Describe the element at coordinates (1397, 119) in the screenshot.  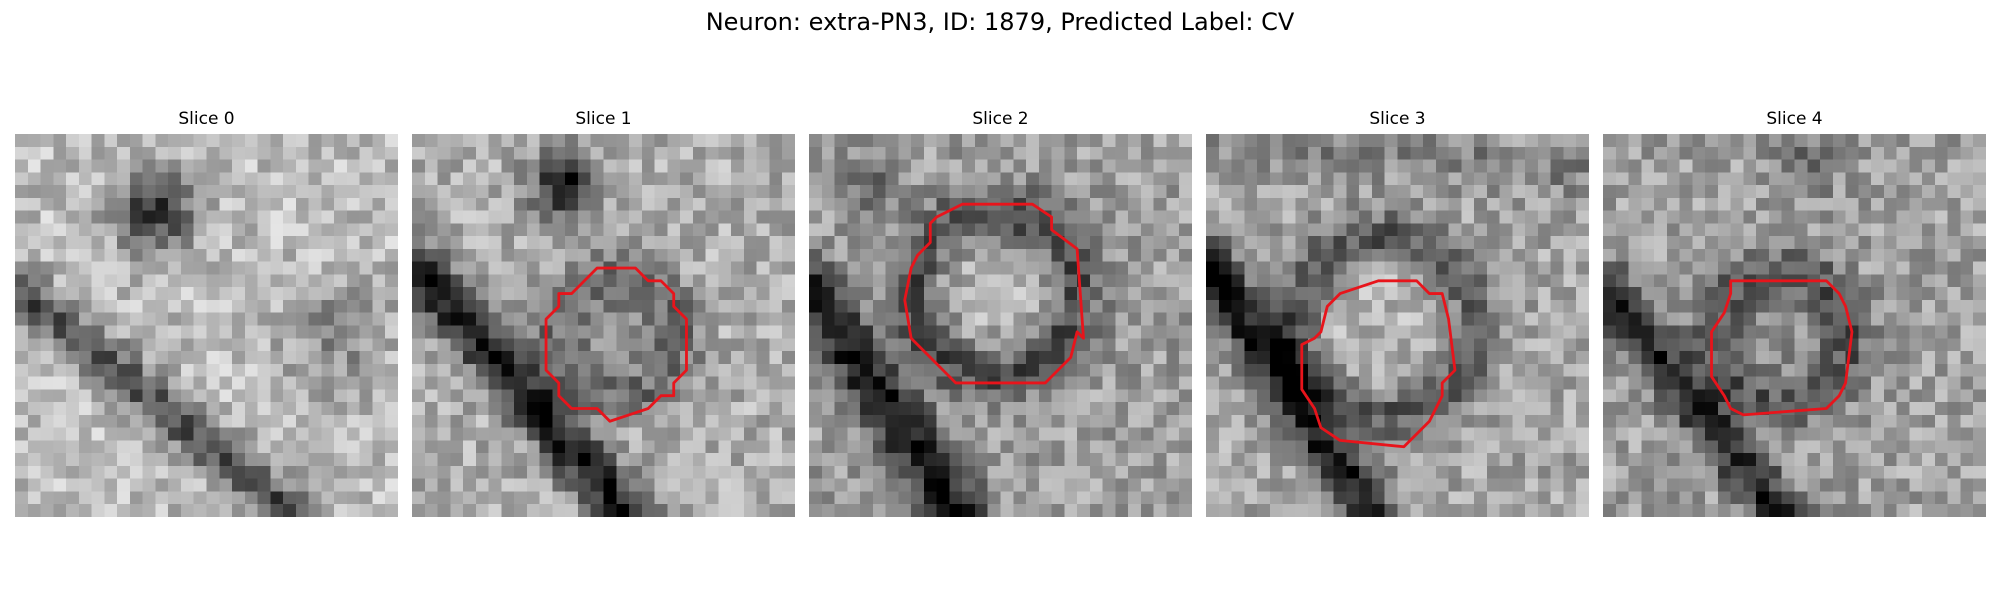
I see `slice-title: Slice 3` at that location.